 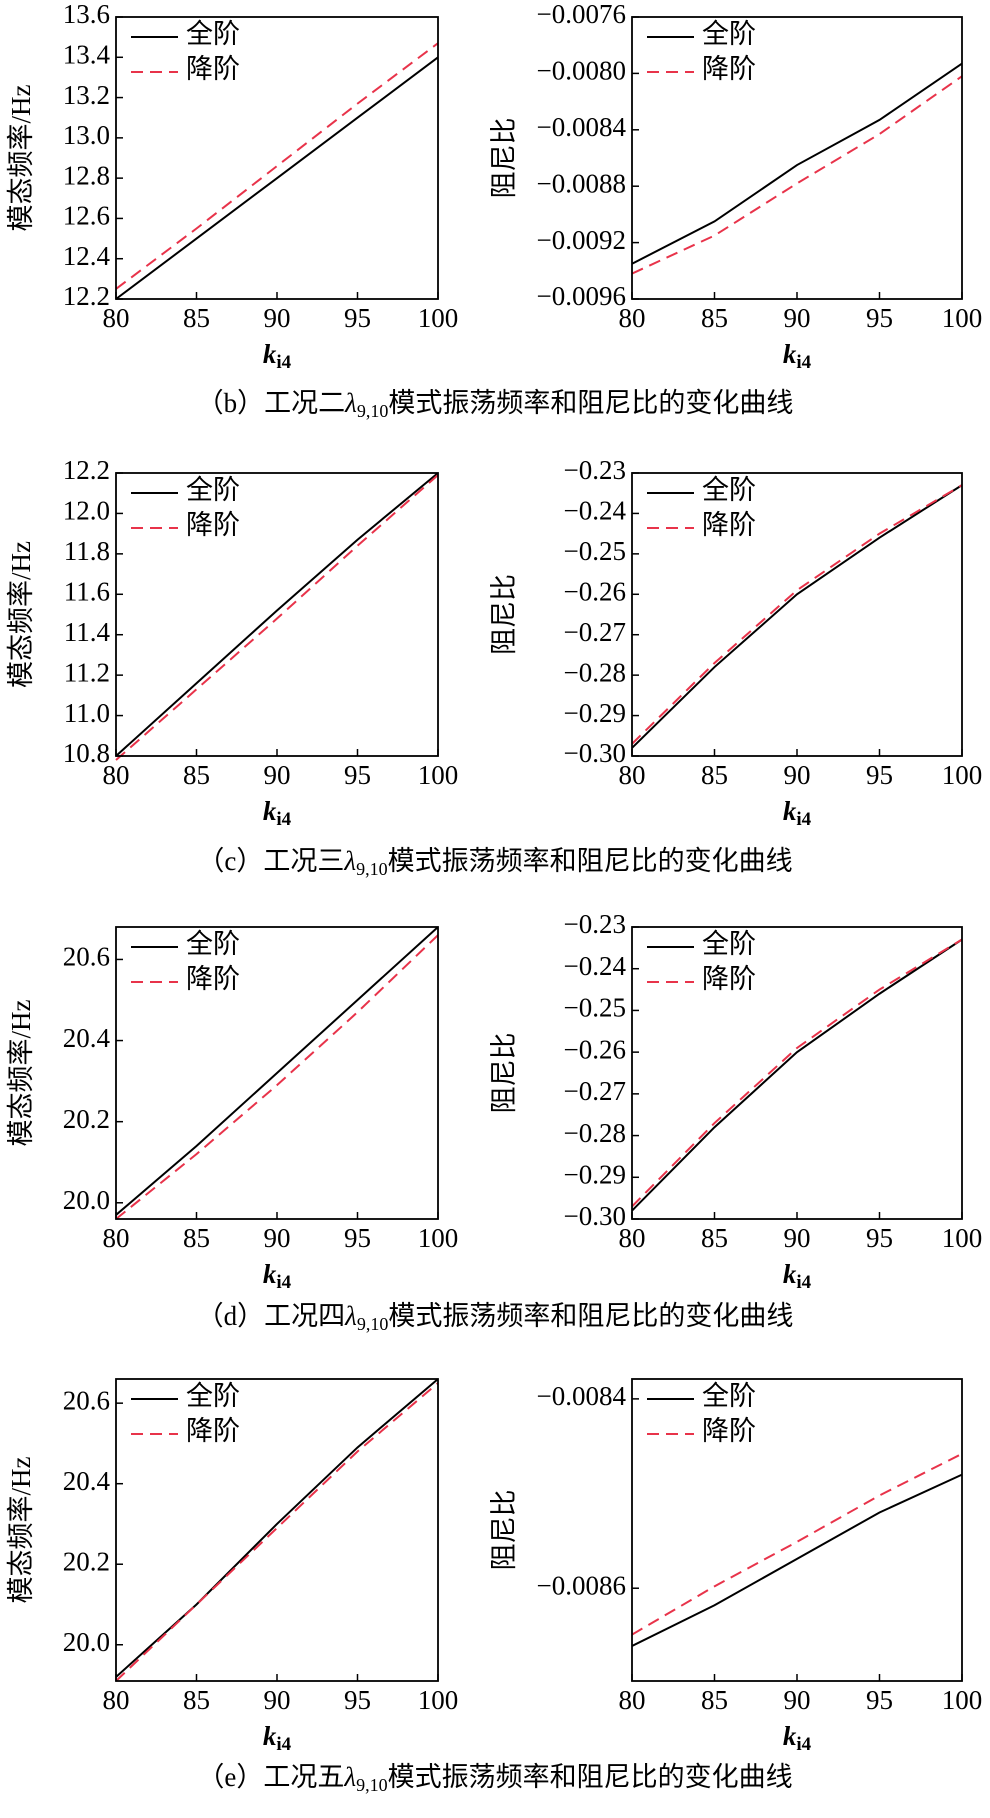 I want to click on y-tick-label: −0.0086, so click(x=581, y=1585).